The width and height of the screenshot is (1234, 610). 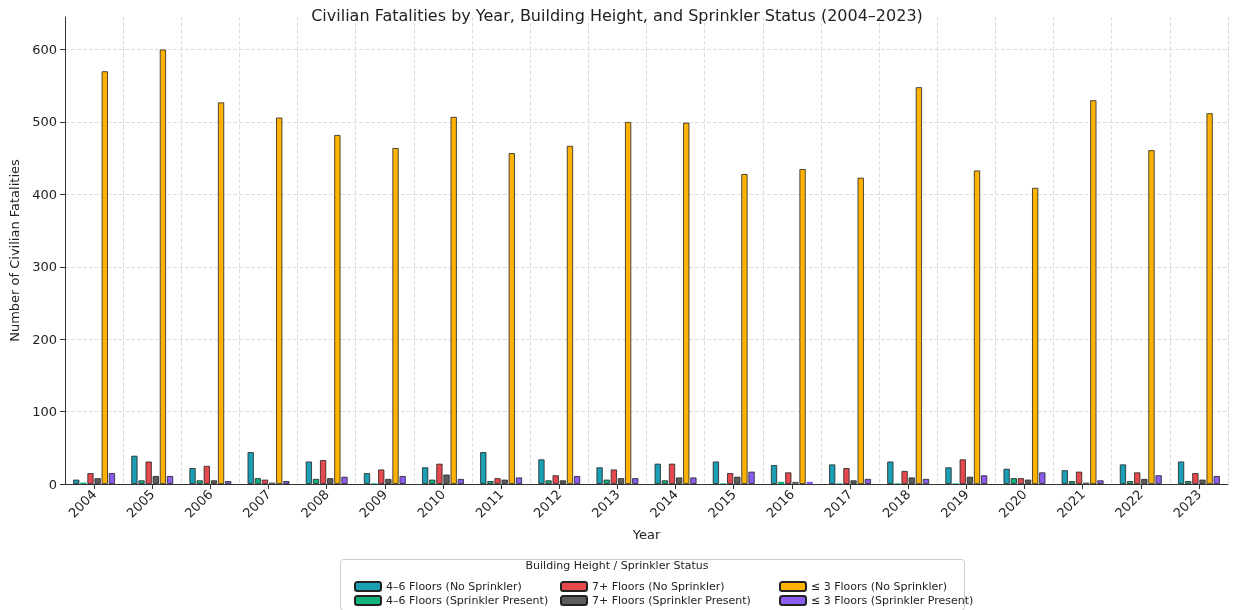 What do you see at coordinates (879, 586) in the screenshot?
I see `legend-label: ≤ 3 Floors (No Sprinkler)` at bounding box center [879, 586].